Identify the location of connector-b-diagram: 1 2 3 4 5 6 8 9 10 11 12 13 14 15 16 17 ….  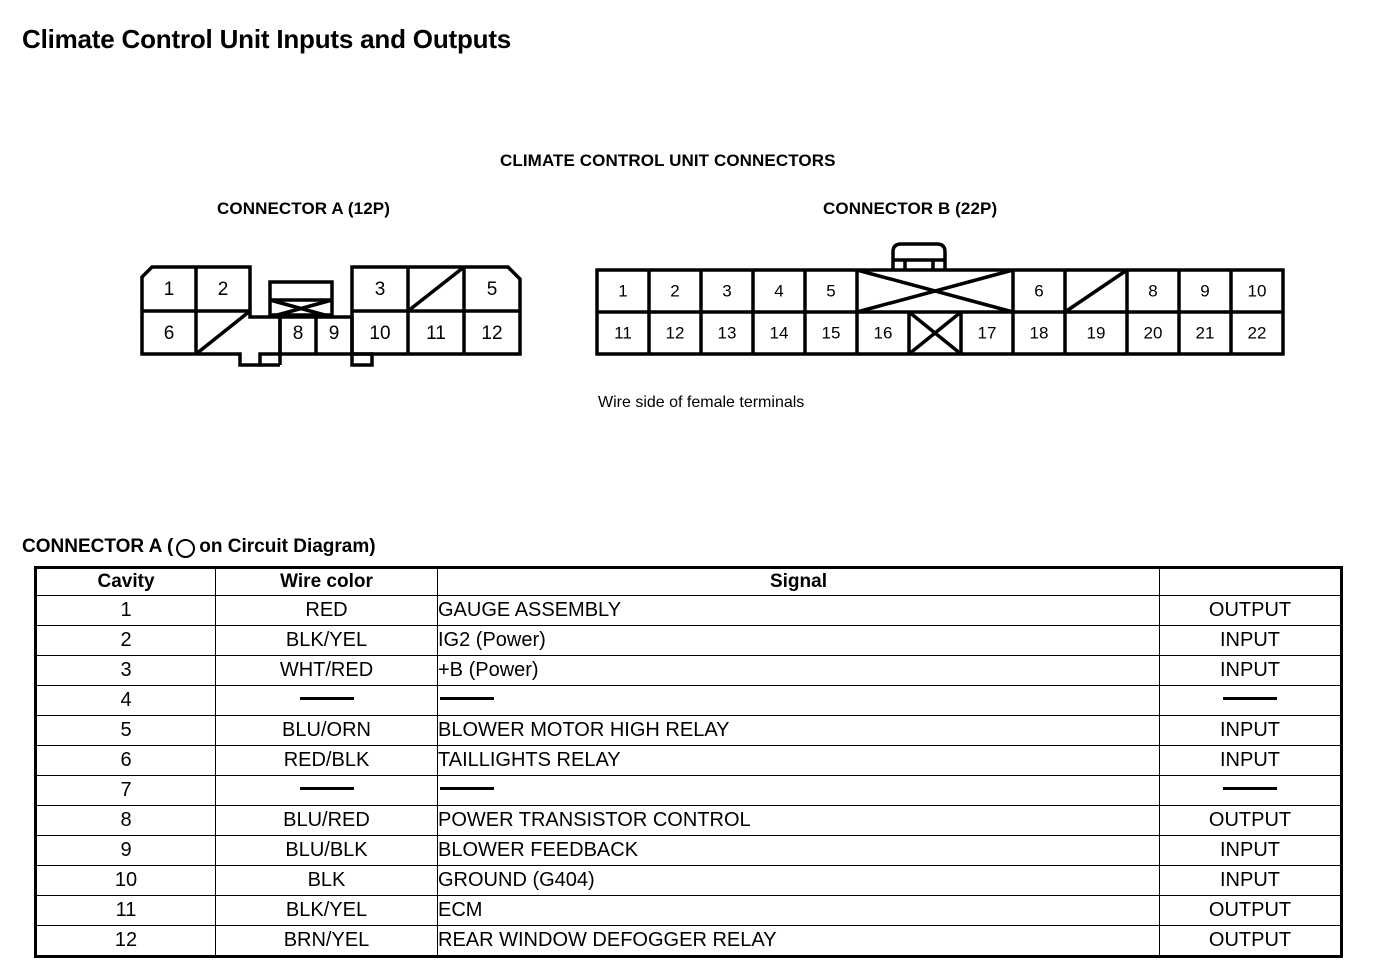
(940, 299).